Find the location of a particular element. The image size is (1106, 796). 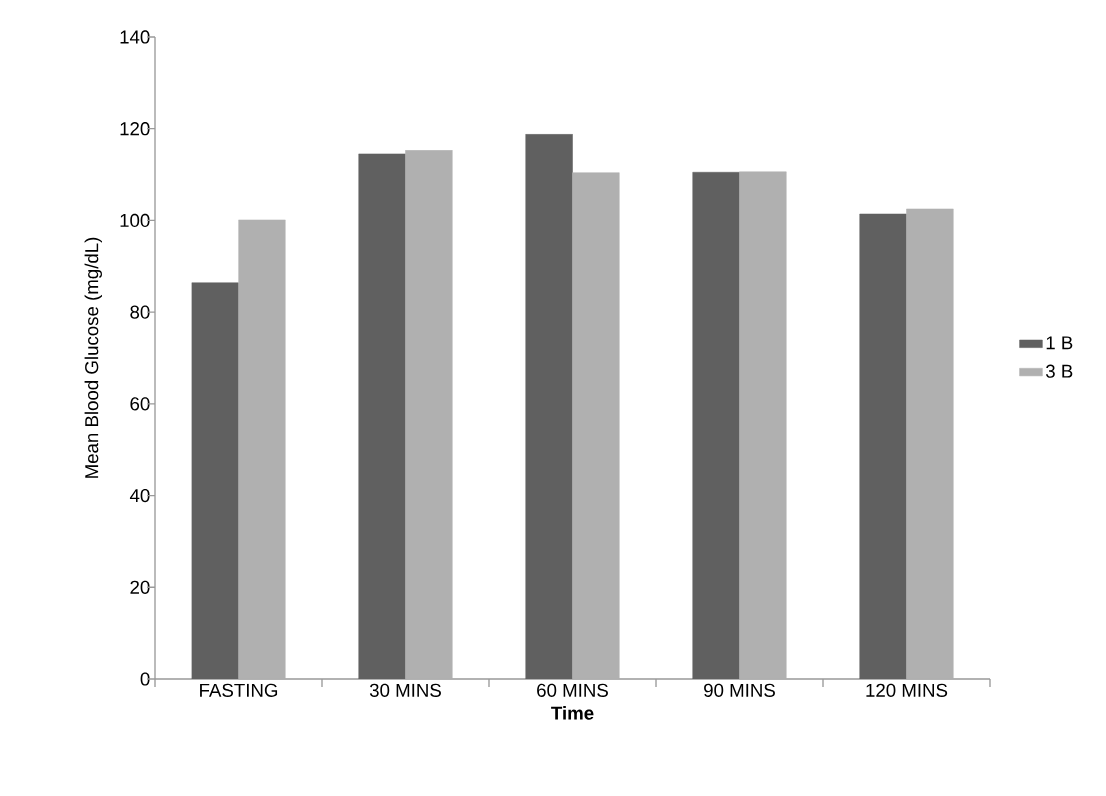

x-tick-label: 120 MINS is located at coordinates (907, 690).